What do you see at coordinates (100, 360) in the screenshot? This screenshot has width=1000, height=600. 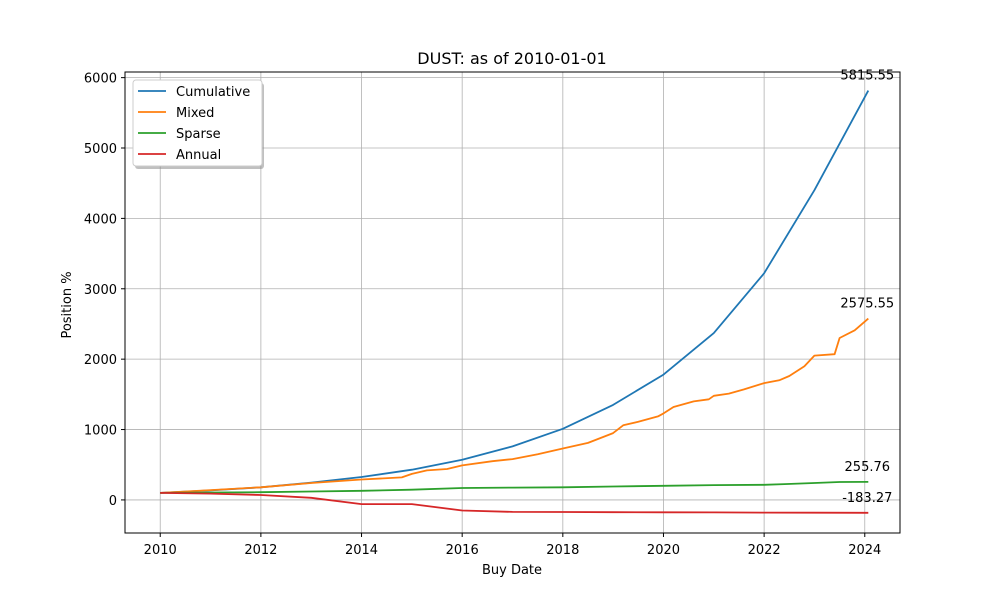 I see `y-tick-label: 2000` at bounding box center [100, 360].